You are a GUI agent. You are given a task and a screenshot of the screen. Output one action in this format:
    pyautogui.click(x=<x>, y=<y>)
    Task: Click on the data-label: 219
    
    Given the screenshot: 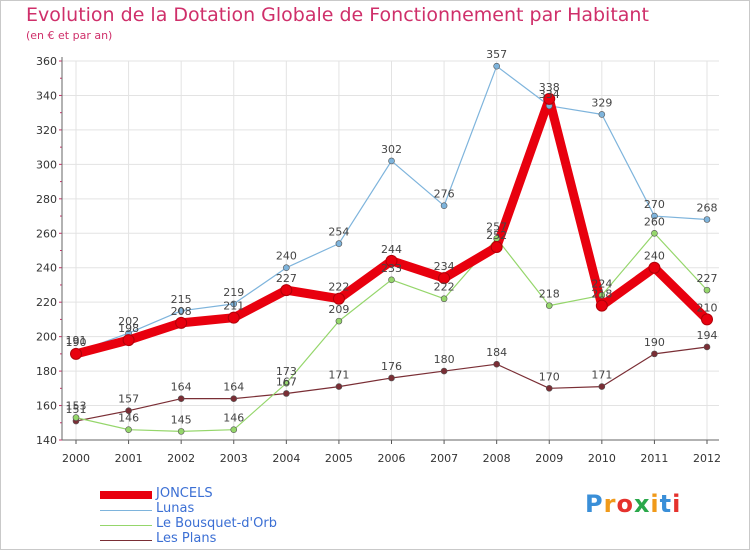 What is the action you would take?
    pyautogui.click(x=233, y=292)
    